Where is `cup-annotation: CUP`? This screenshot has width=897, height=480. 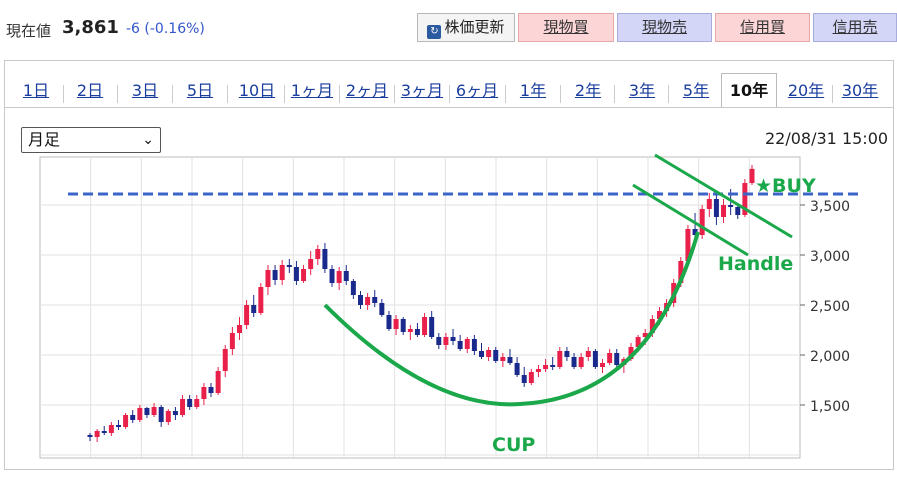
cup-annotation: CUP is located at coordinates (513, 445).